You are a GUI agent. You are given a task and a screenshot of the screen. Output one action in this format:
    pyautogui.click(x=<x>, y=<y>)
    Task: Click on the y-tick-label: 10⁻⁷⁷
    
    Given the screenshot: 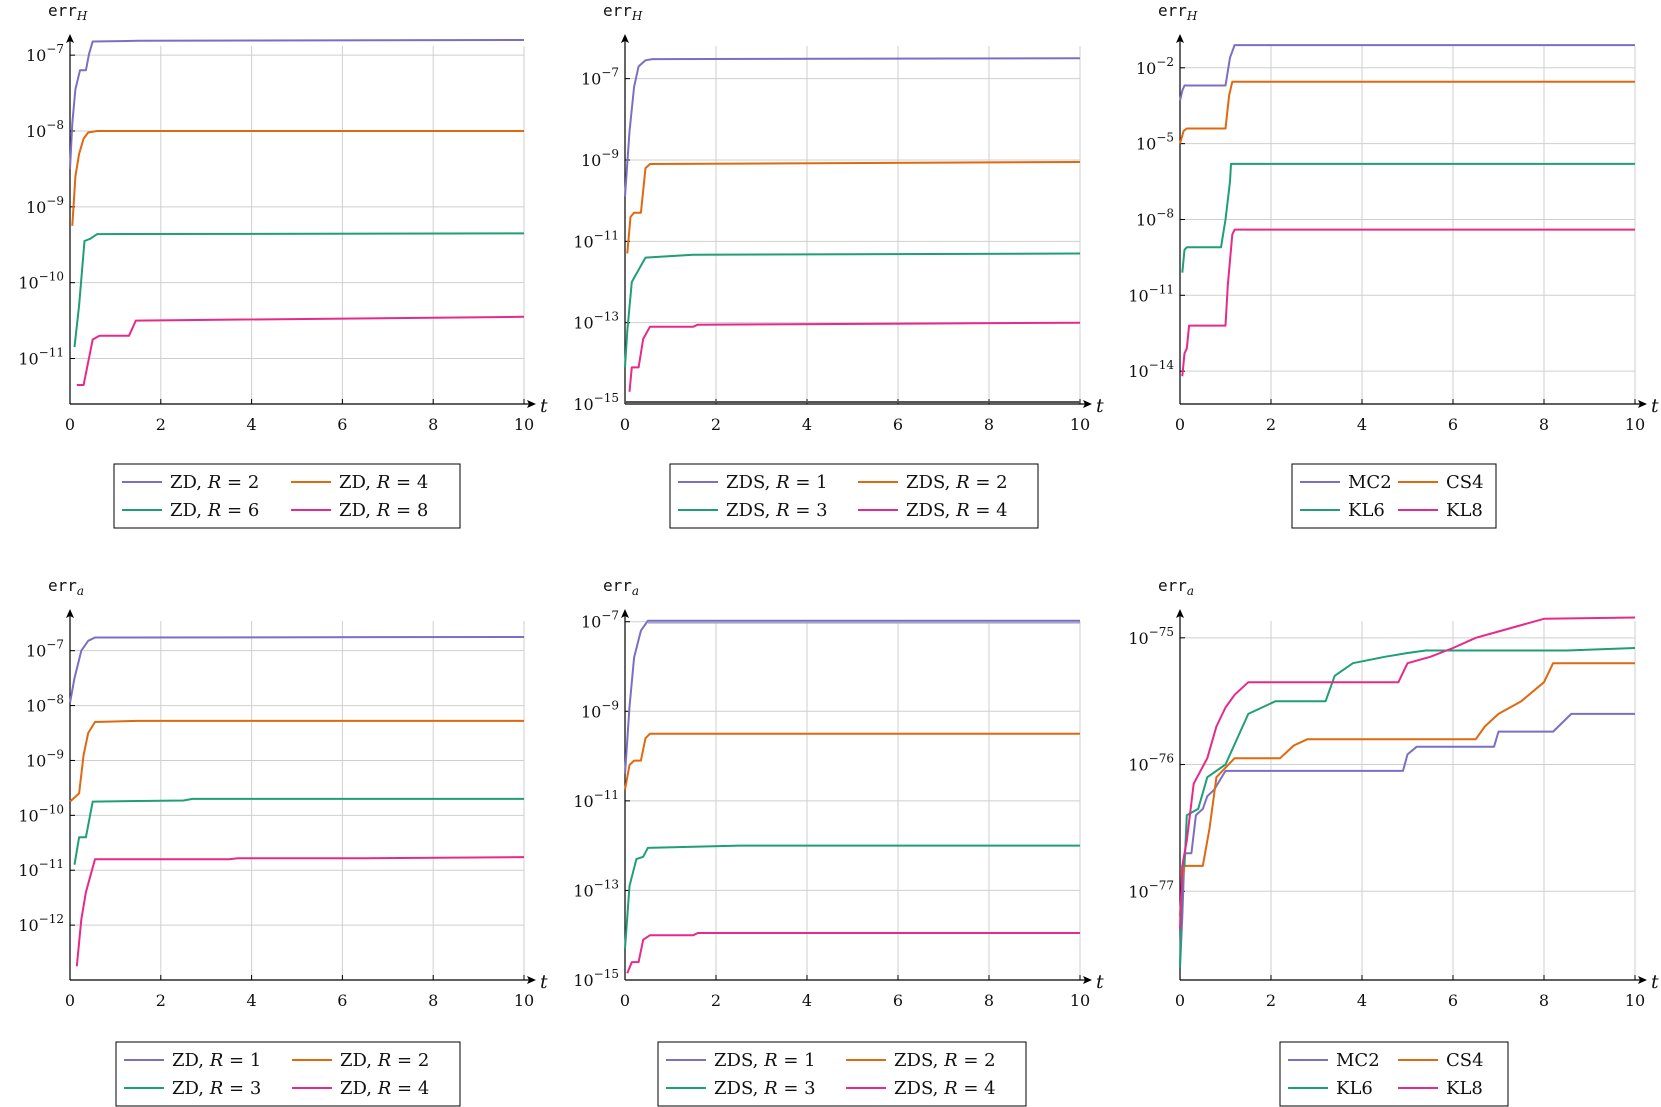 What is the action you would take?
    pyautogui.click(x=1151, y=889)
    